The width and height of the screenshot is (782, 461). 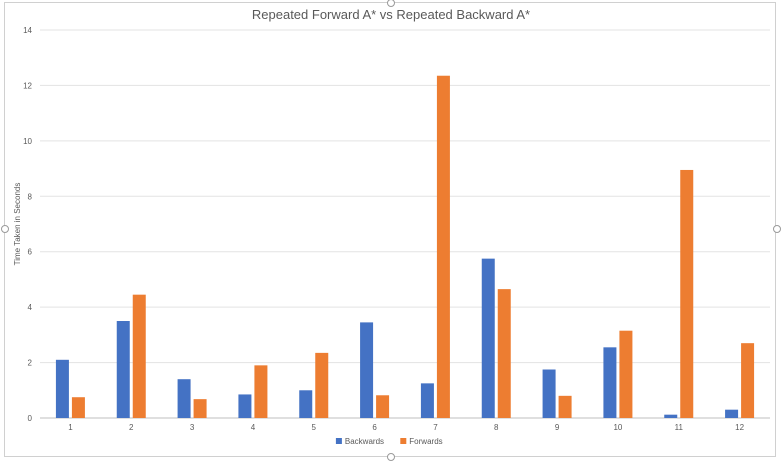 I want to click on x-tick-label: 7, so click(x=435, y=427).